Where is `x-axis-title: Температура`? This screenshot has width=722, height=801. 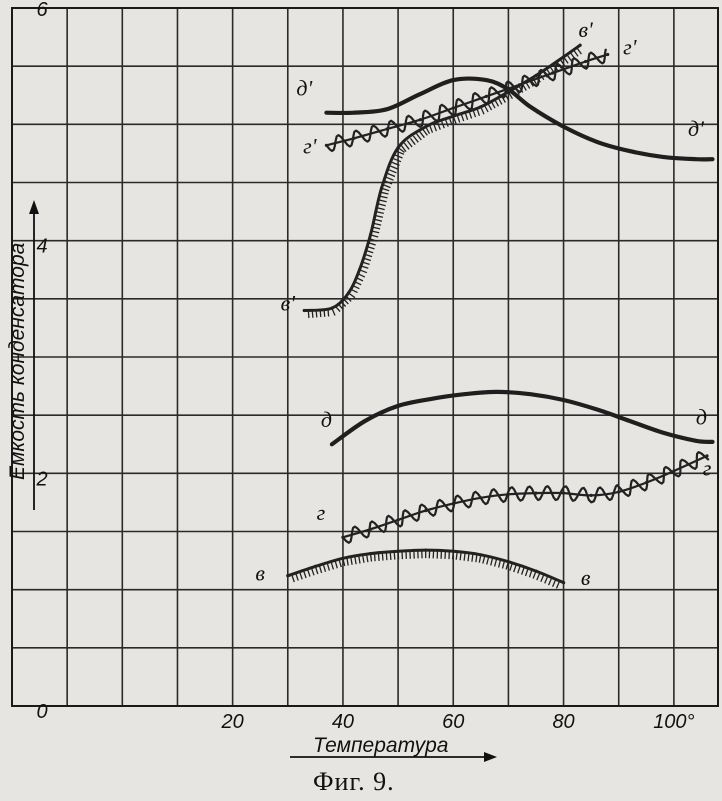
x-axis-title: Температура is located at coordinates (380, 745).